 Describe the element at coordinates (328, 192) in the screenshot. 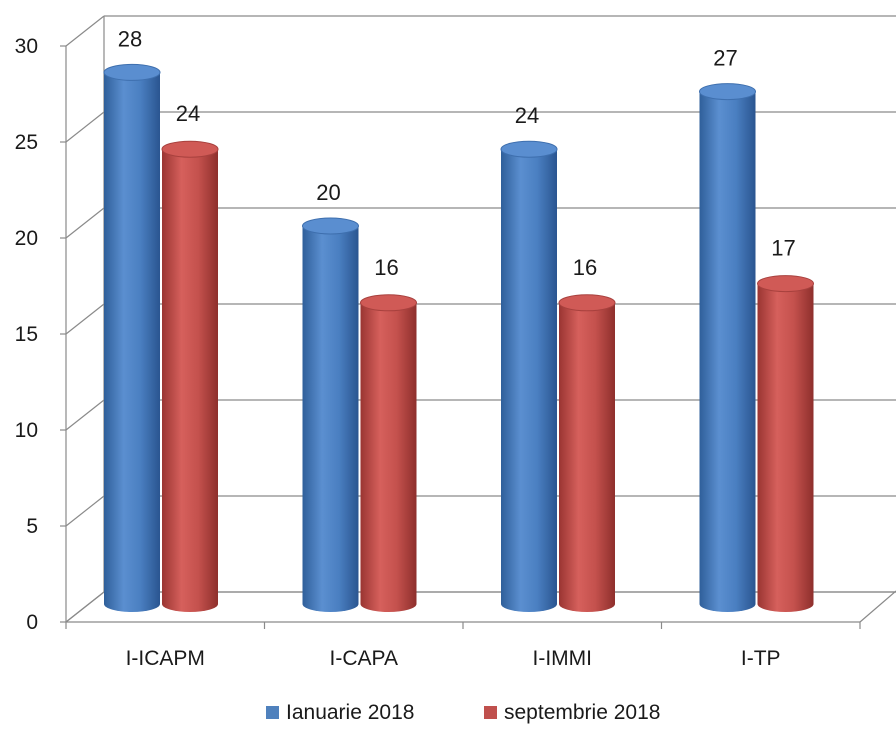

I see `data-label: 20` at that location.